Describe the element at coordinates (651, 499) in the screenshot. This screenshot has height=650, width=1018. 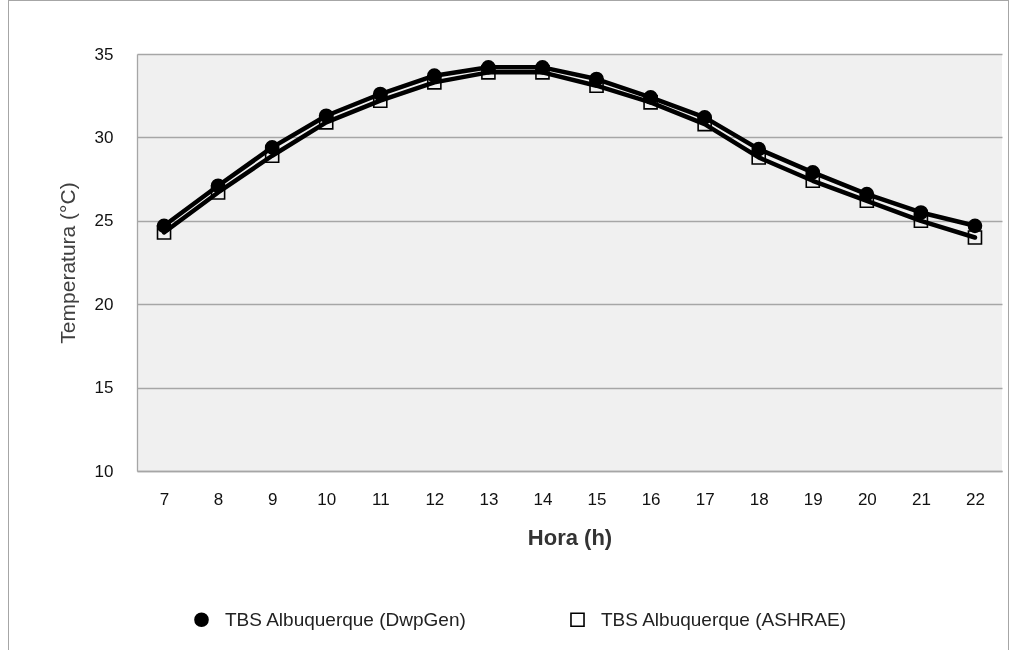
I see `x-tick-label: 16` at that location.